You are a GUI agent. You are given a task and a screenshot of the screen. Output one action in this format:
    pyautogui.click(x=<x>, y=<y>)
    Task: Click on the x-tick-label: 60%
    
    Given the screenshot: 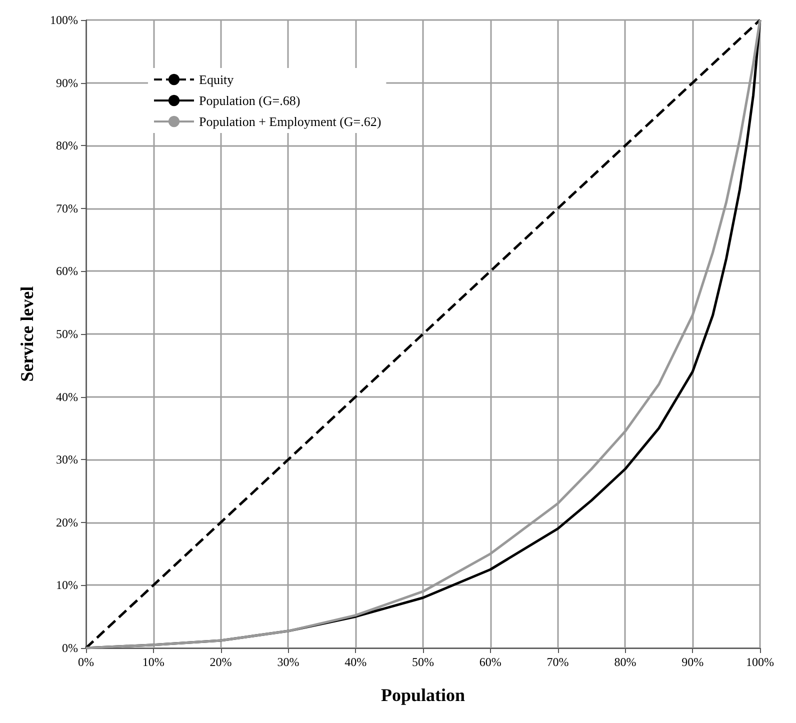 What is the action you would take?
    pyautogui.click(x=490, y=662)
    